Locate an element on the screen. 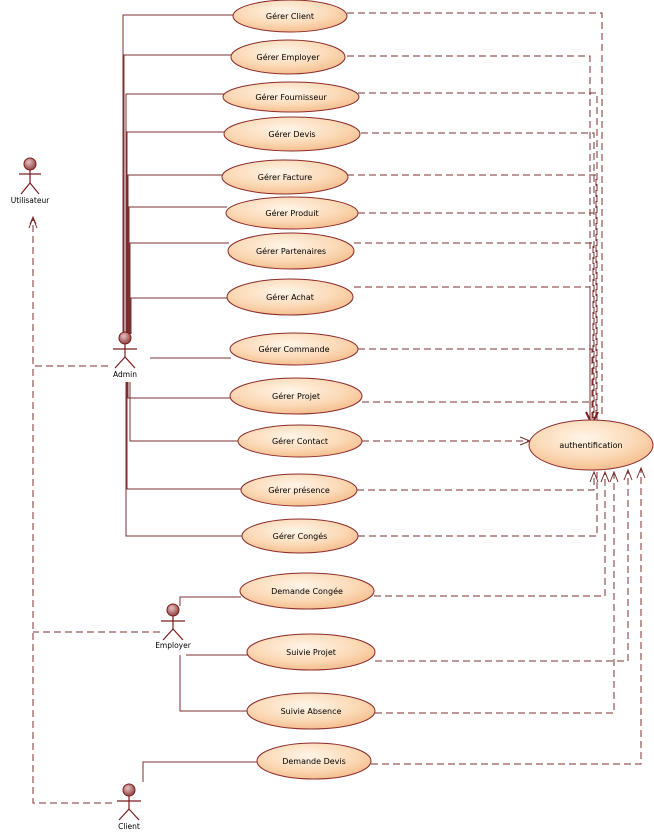  inc-demande-congee is located at coordinates (490, 534).